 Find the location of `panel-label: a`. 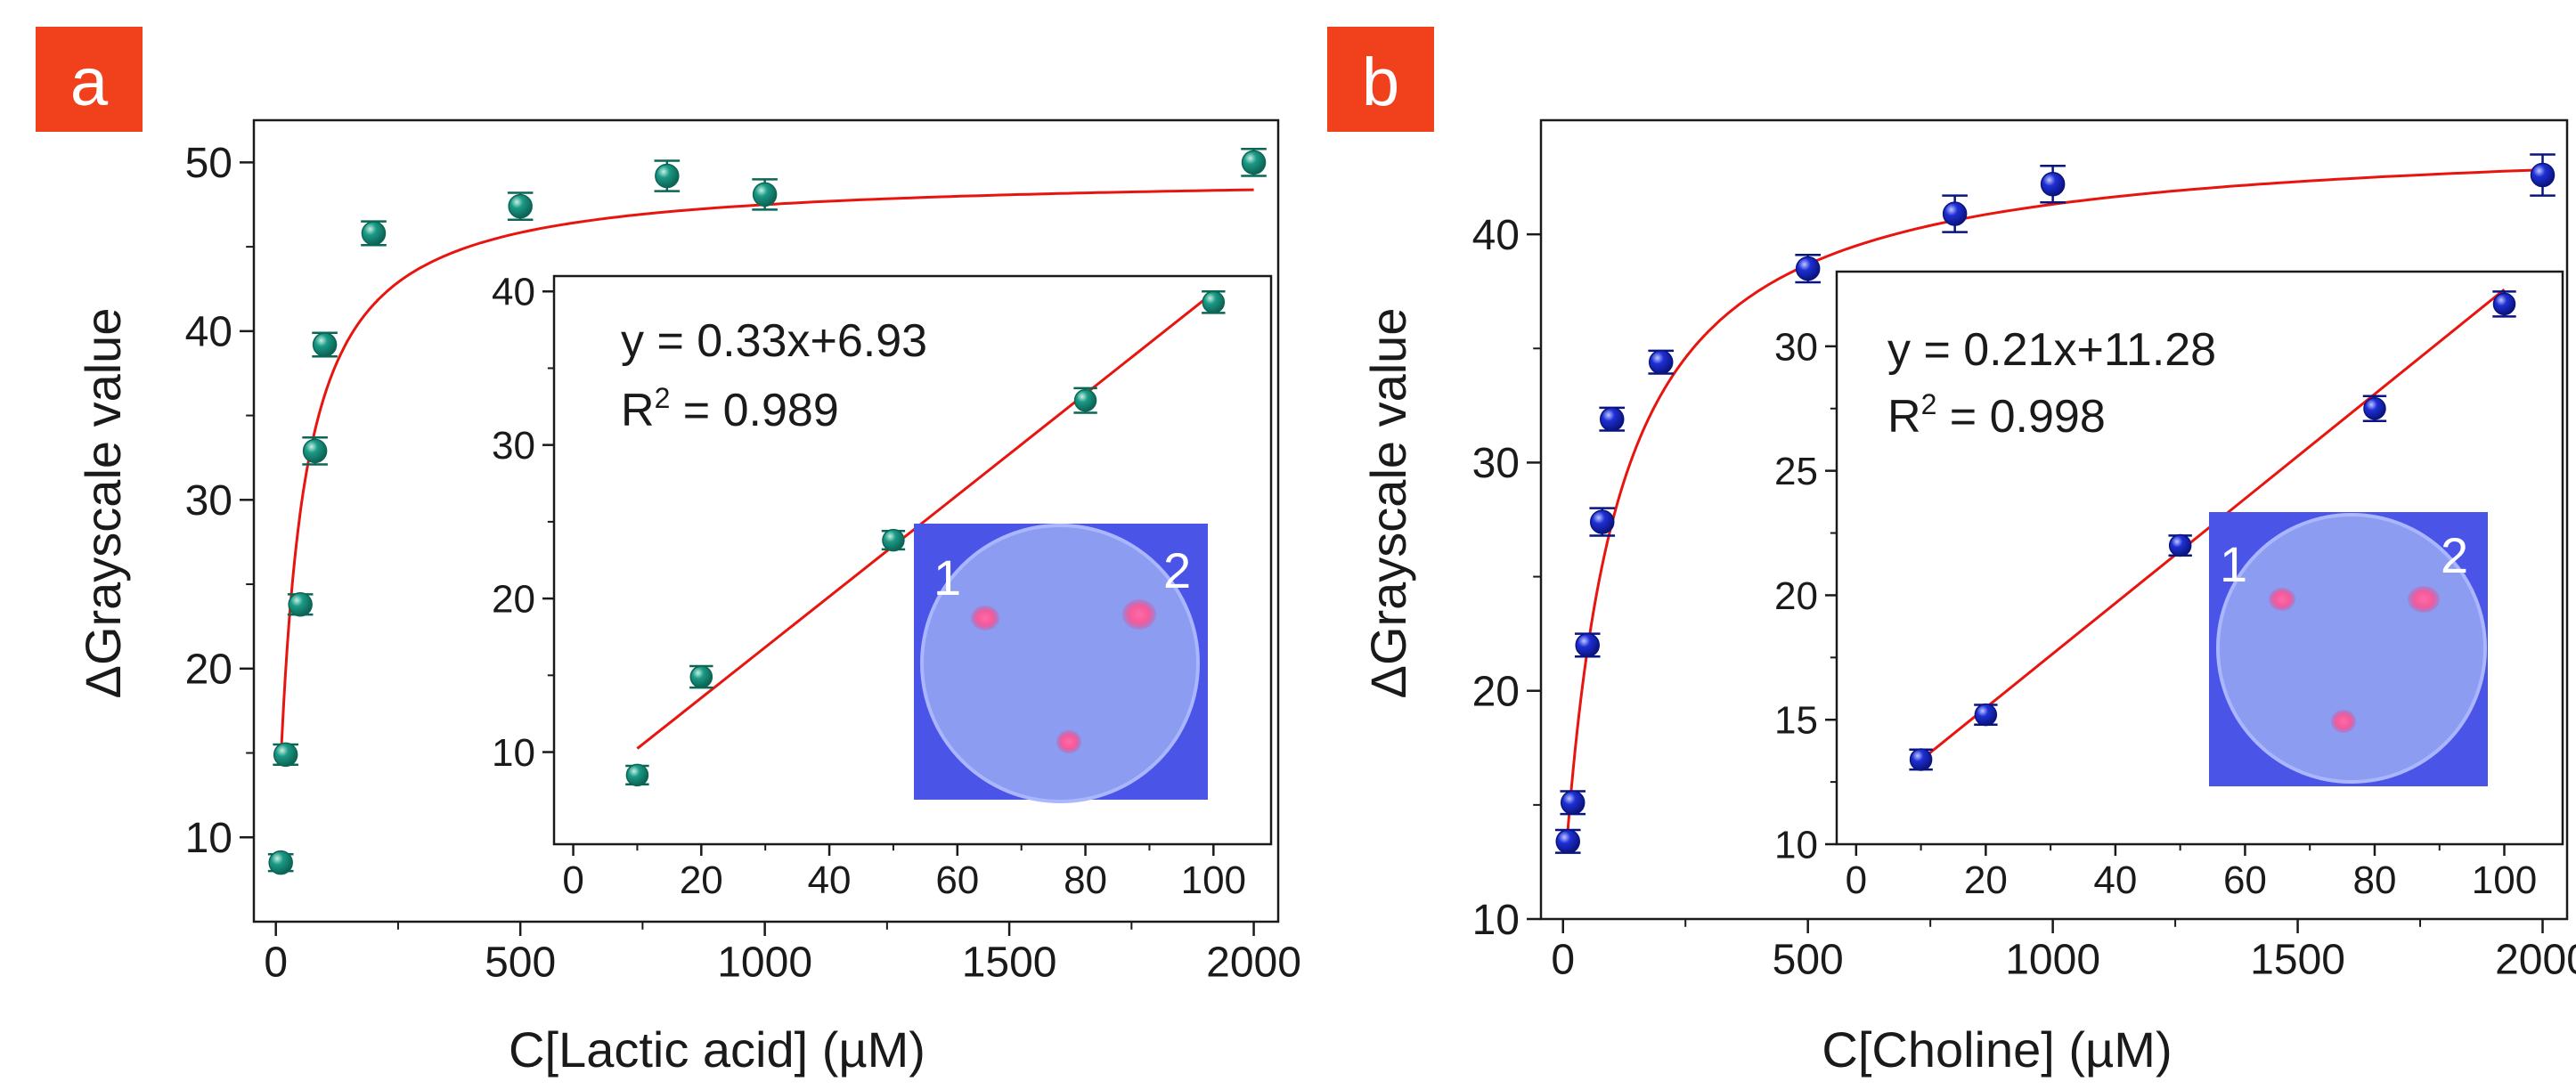

panel-label: a is located at coordinates (90, 82).